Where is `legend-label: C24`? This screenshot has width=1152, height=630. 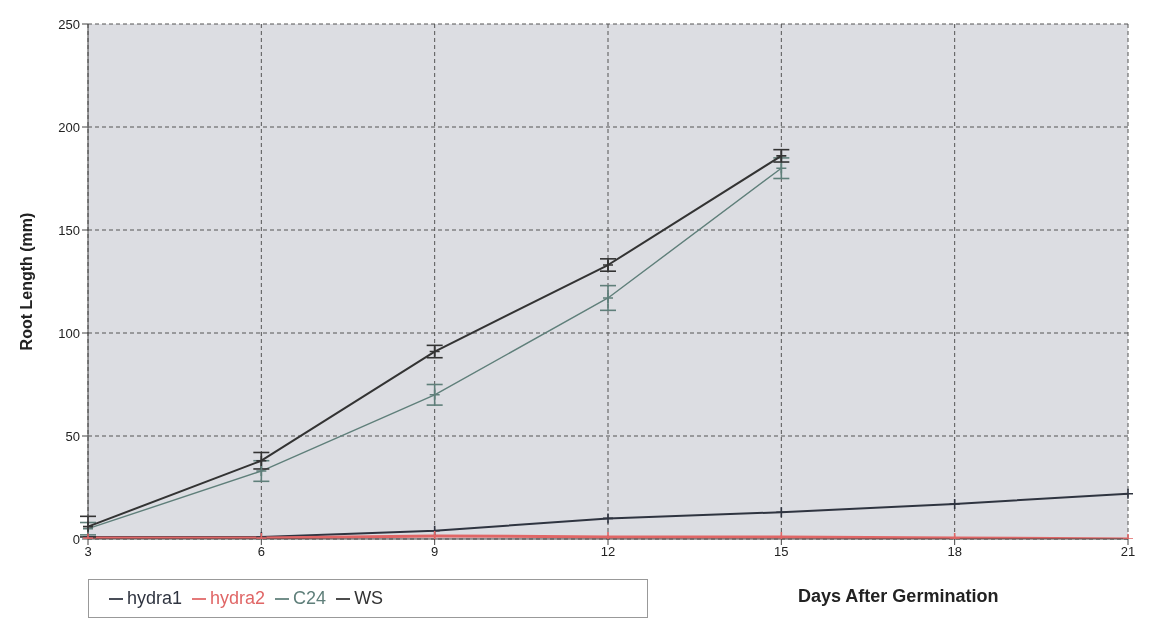
legend-label: C24 is located at coordinates (310, 598).